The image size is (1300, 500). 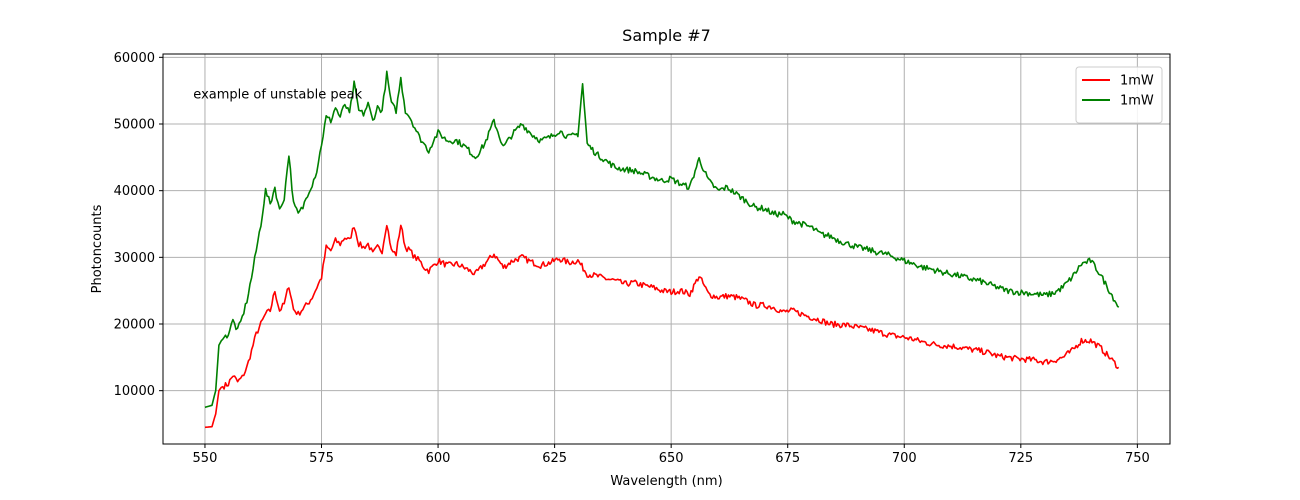 I want to click on y-tick-label: 50000, so click(x=134, y=125).